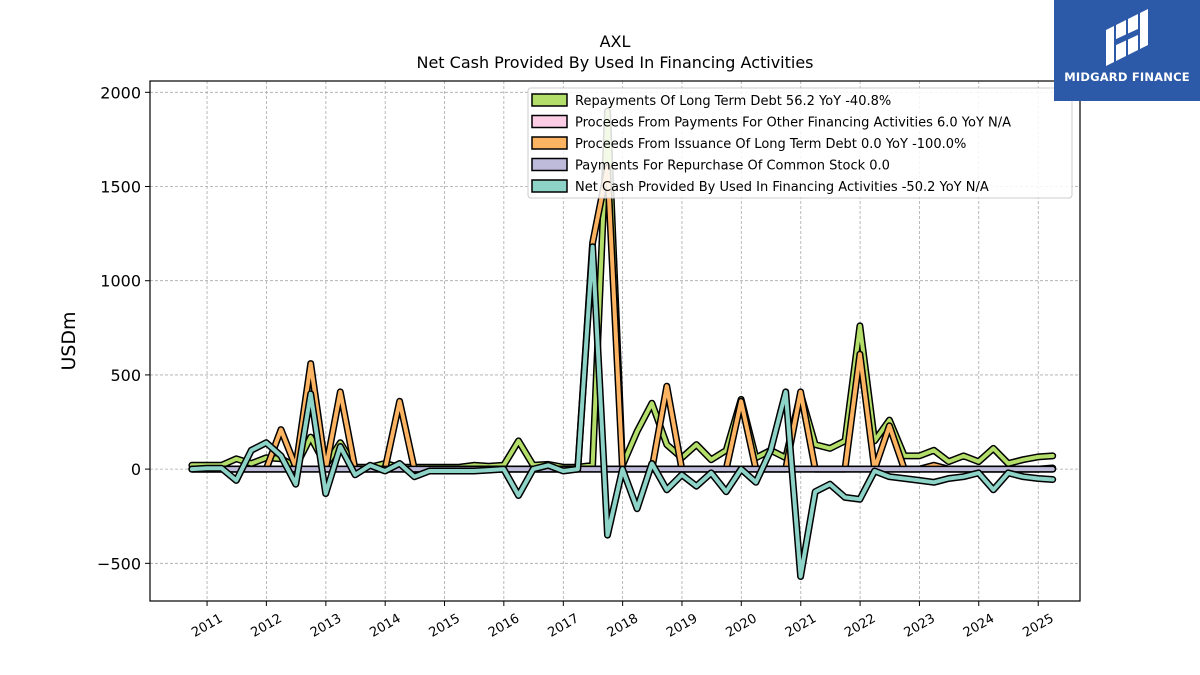 Image resolution: width=1200 pixels, height=675 pixels. I want to click on logo-text: MIDGARD FINANCE, so click(1127, 77).